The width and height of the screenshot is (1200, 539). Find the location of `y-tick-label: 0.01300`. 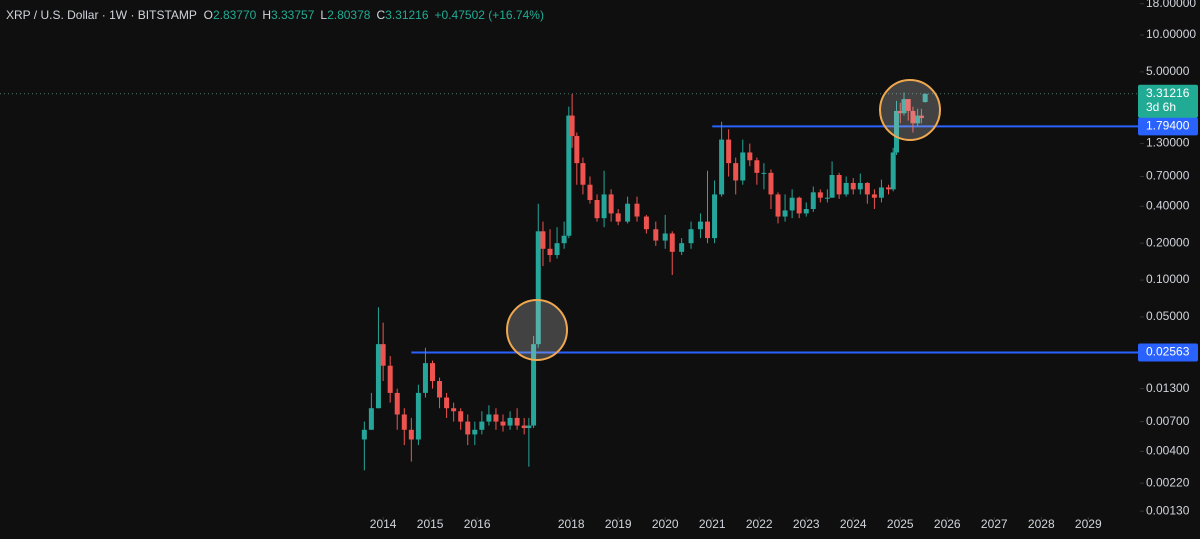

y-tick-label: 0.01300 is located at coordinates (1168, 388).